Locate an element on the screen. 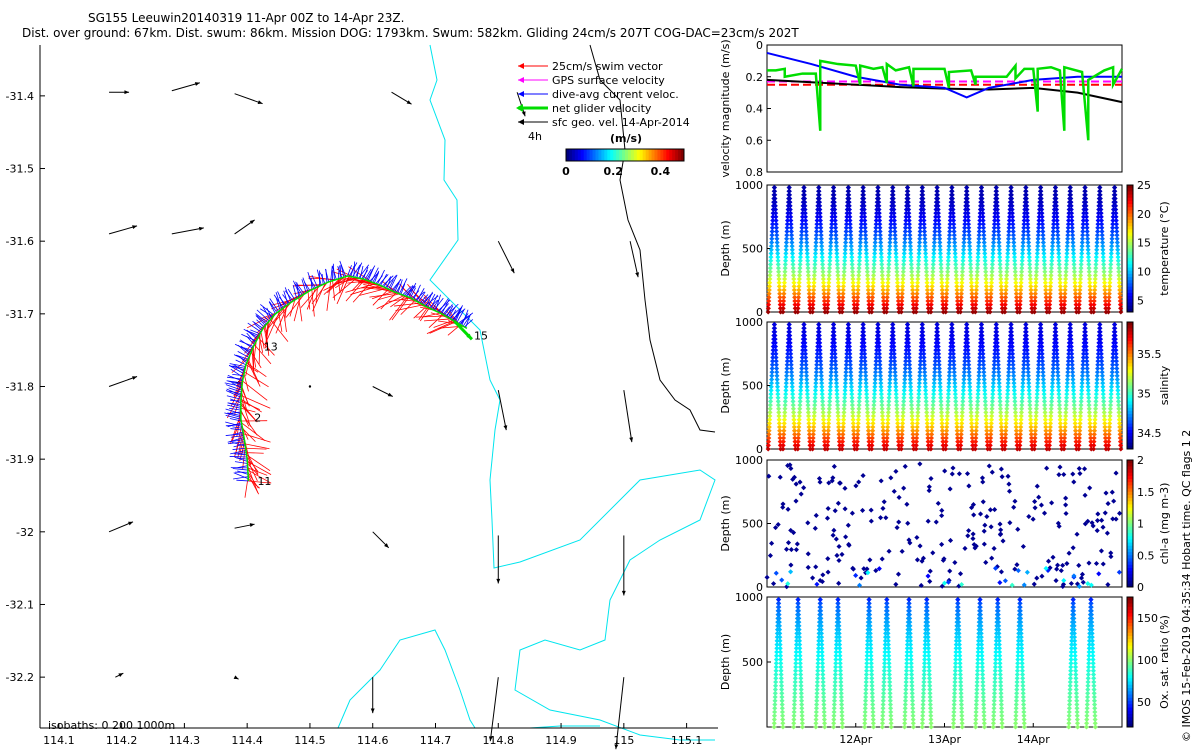  oxygen-y-label: Depth (m) is located at coordinates (725, 662).